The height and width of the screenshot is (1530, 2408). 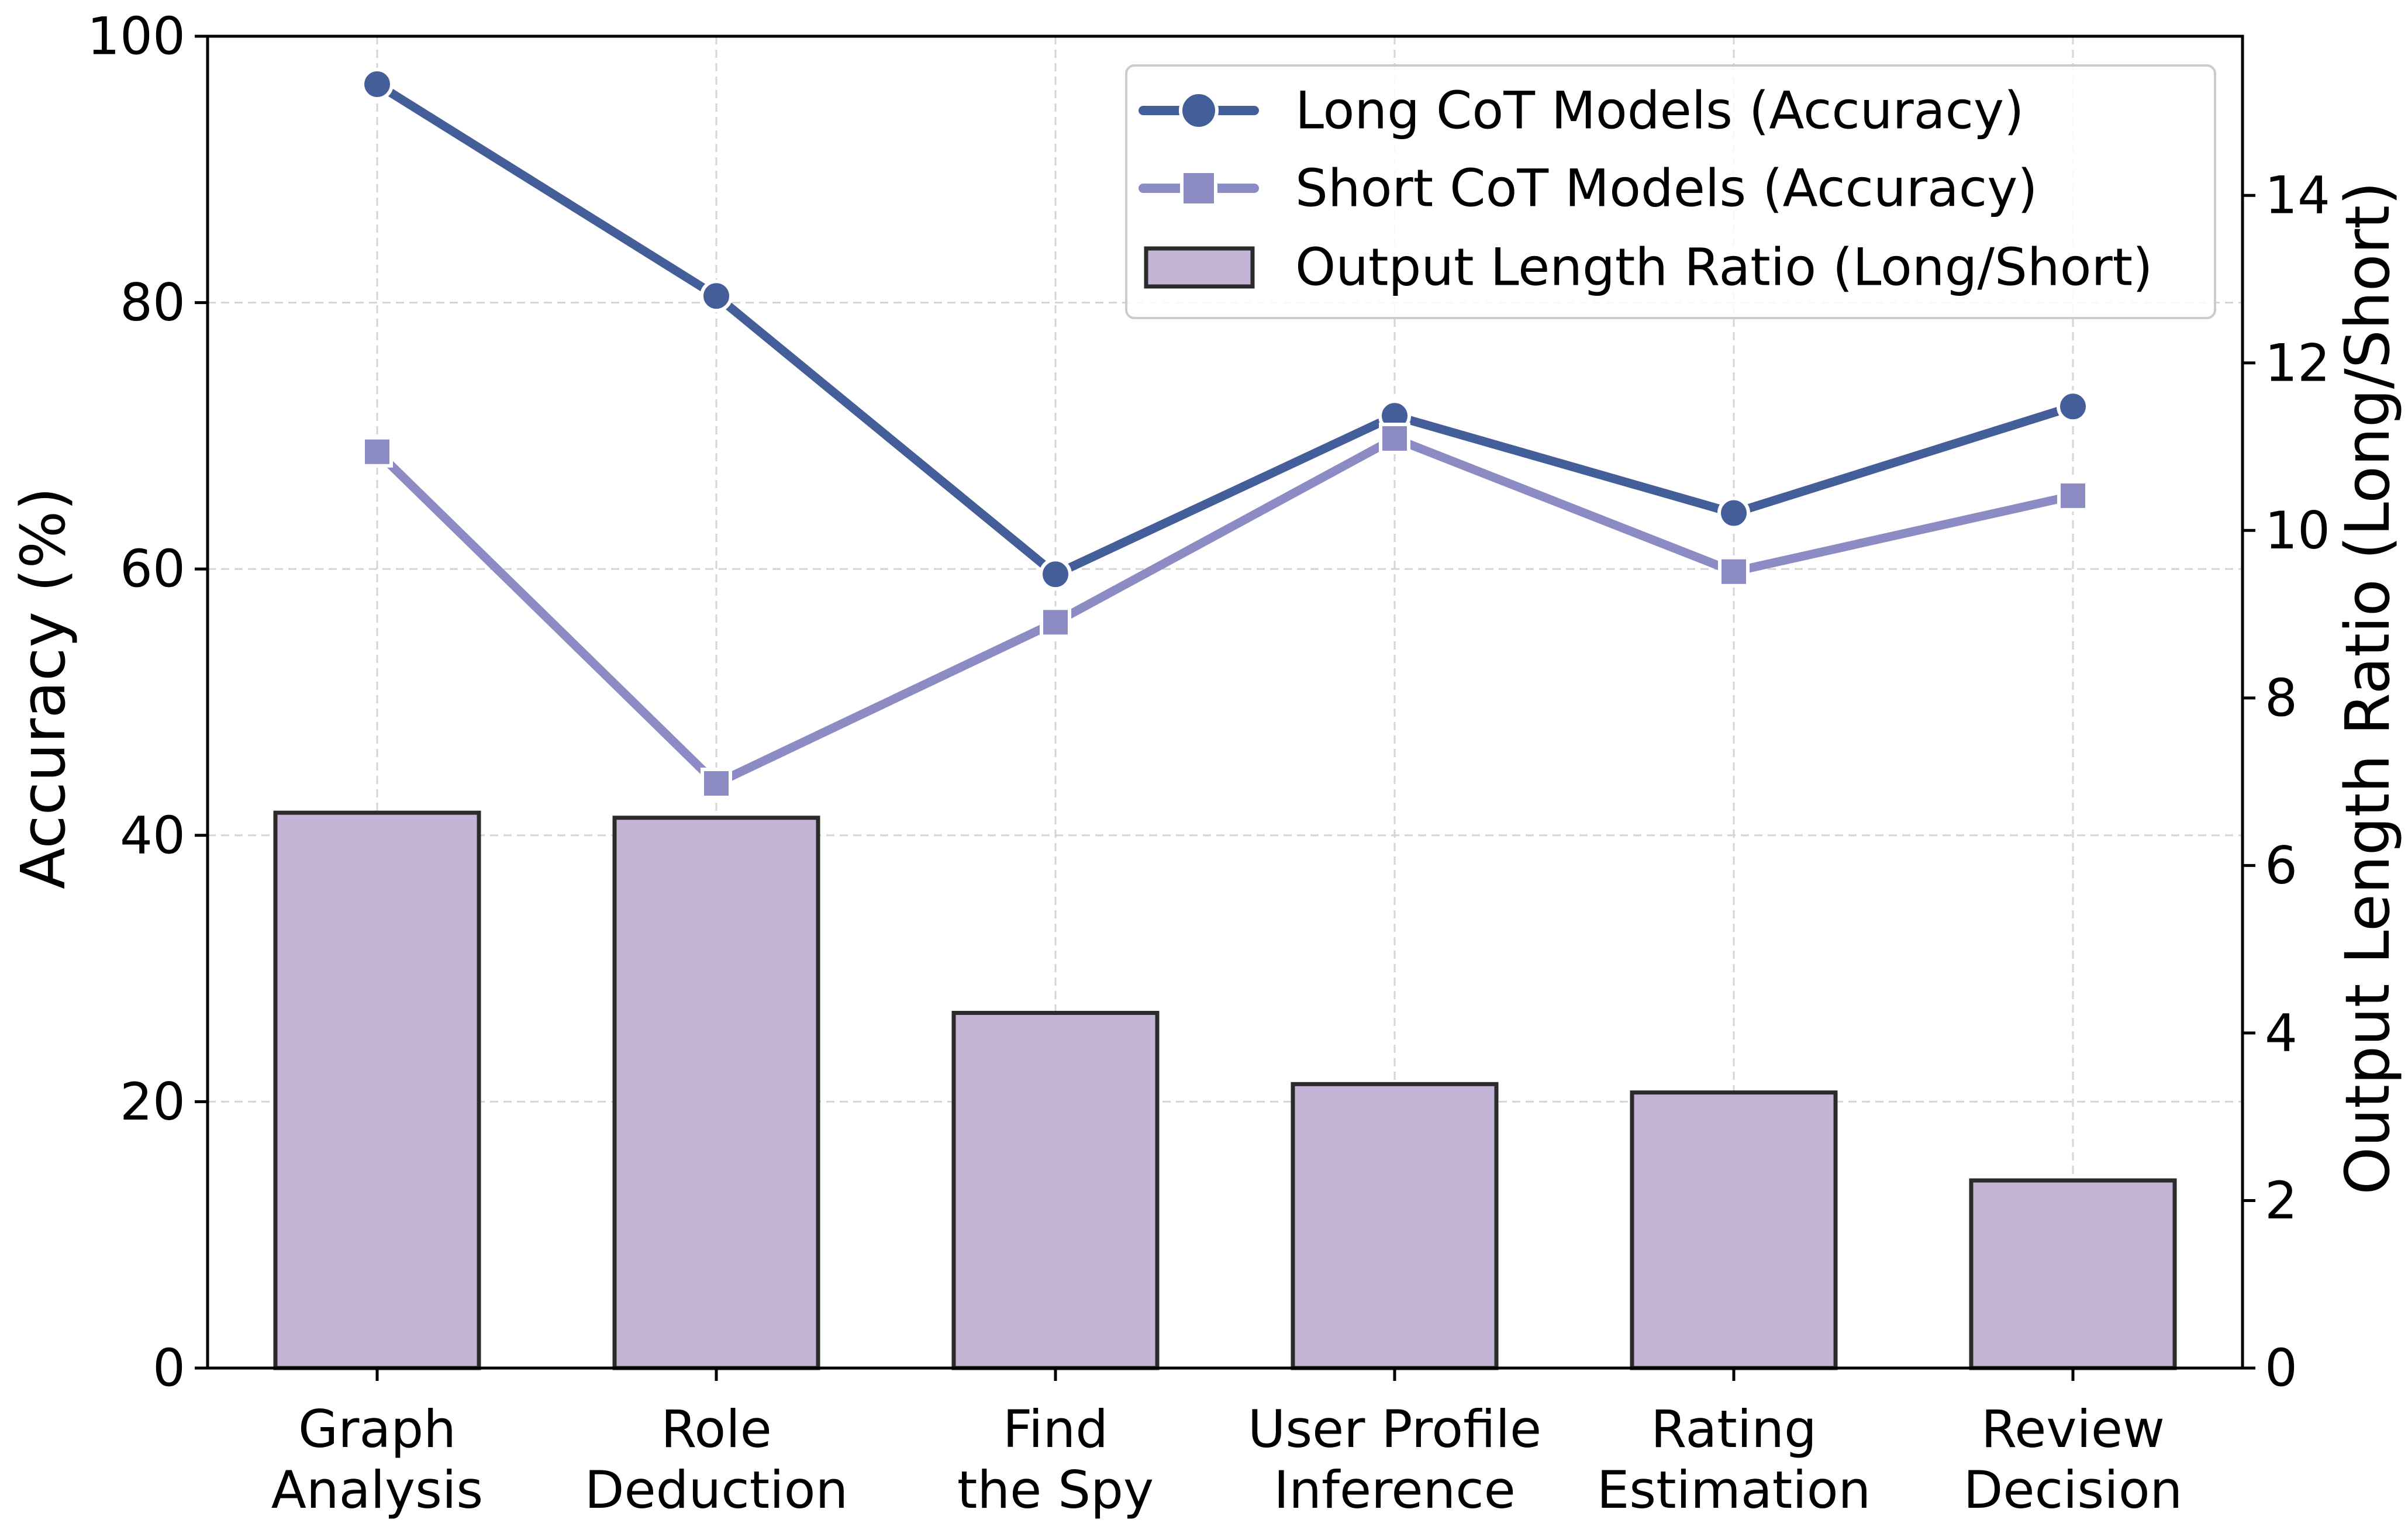 What do you see at coordinates (2281, 1033) in the screenshot?
I see `y-tick-label-right: 4` at bounding box center [2281, 1033].